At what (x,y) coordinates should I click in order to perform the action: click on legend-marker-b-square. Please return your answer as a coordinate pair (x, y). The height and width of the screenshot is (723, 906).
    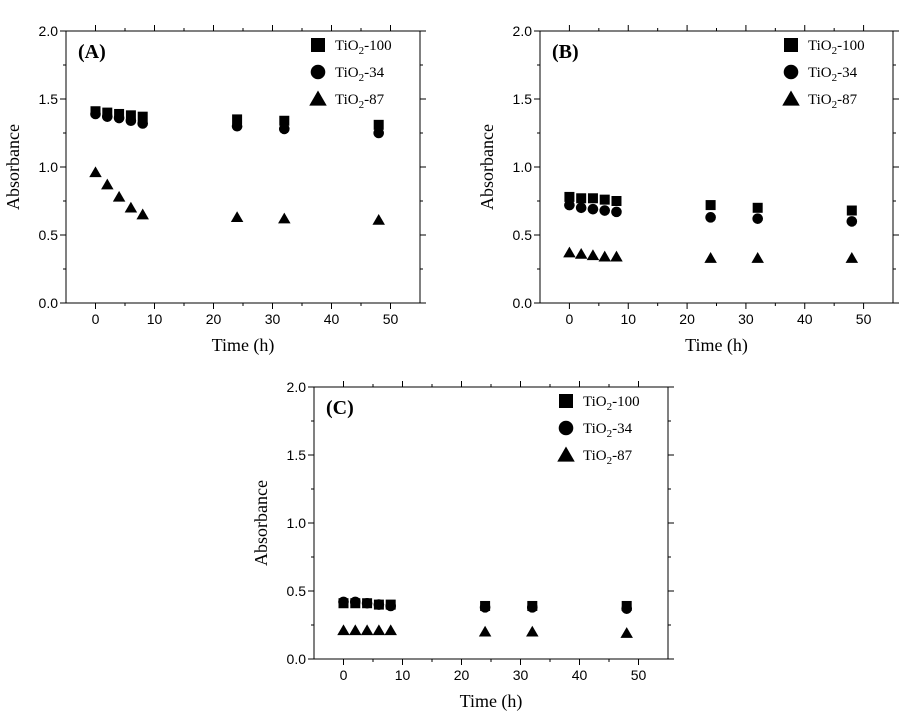
    Looking at the image, I should click on (791, 45).